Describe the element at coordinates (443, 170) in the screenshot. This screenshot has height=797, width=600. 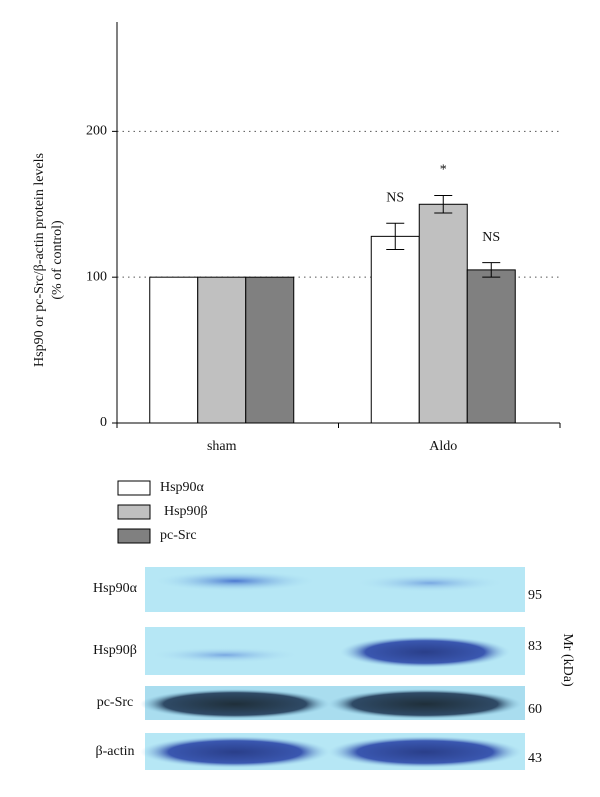
I see `annotation: *` at that location.